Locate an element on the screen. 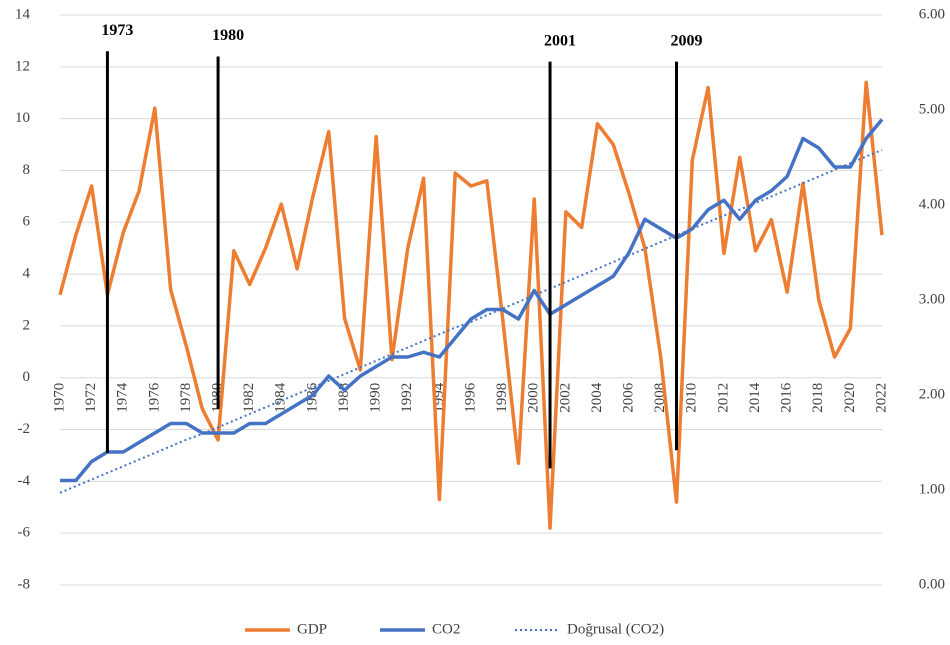 Image resolution: width=950 pixels, height=645 pixels. event-label: 2009 is located at coordinates (687, 40).